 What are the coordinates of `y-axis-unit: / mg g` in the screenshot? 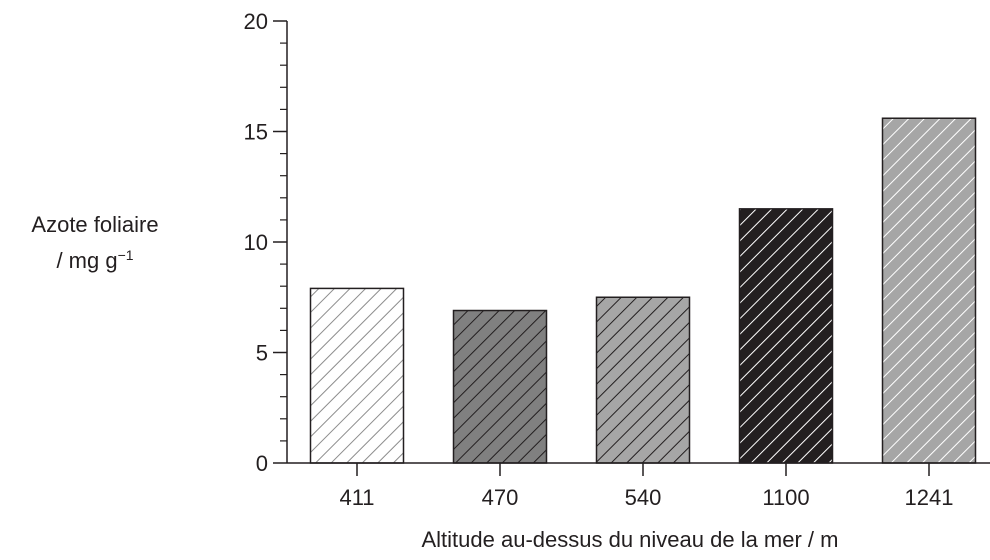 It's located at (87, 260).